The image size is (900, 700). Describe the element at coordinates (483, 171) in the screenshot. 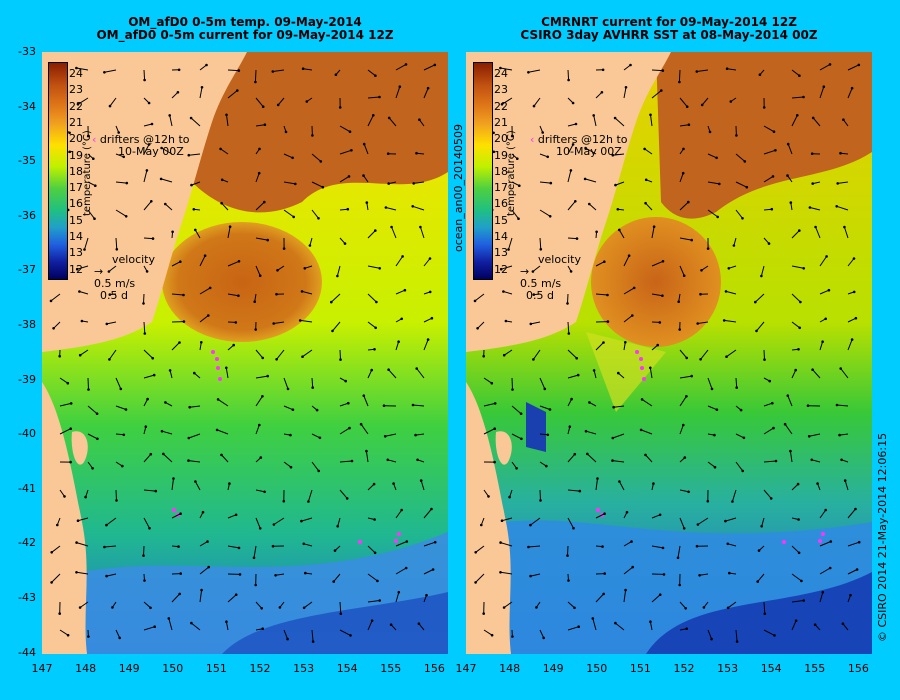

I see `right-colorbar` at that location.